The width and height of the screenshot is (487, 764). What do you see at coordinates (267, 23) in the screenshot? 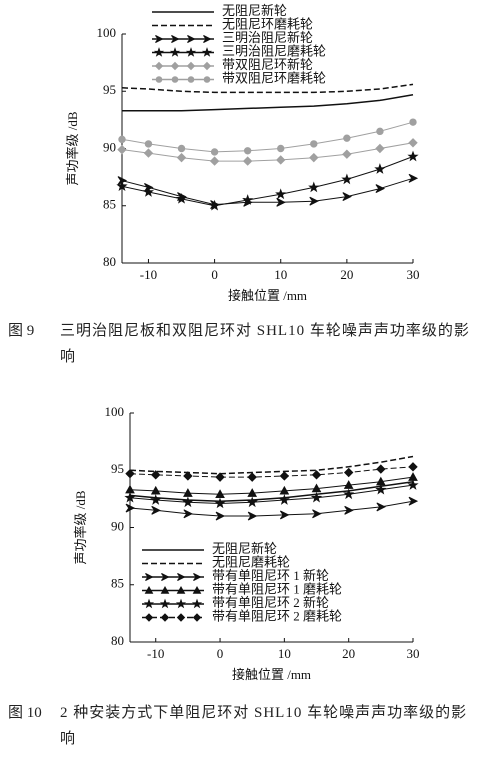
I see `legend-label: 无阻尼环磨耗轮` at bounding box center [267, 23].